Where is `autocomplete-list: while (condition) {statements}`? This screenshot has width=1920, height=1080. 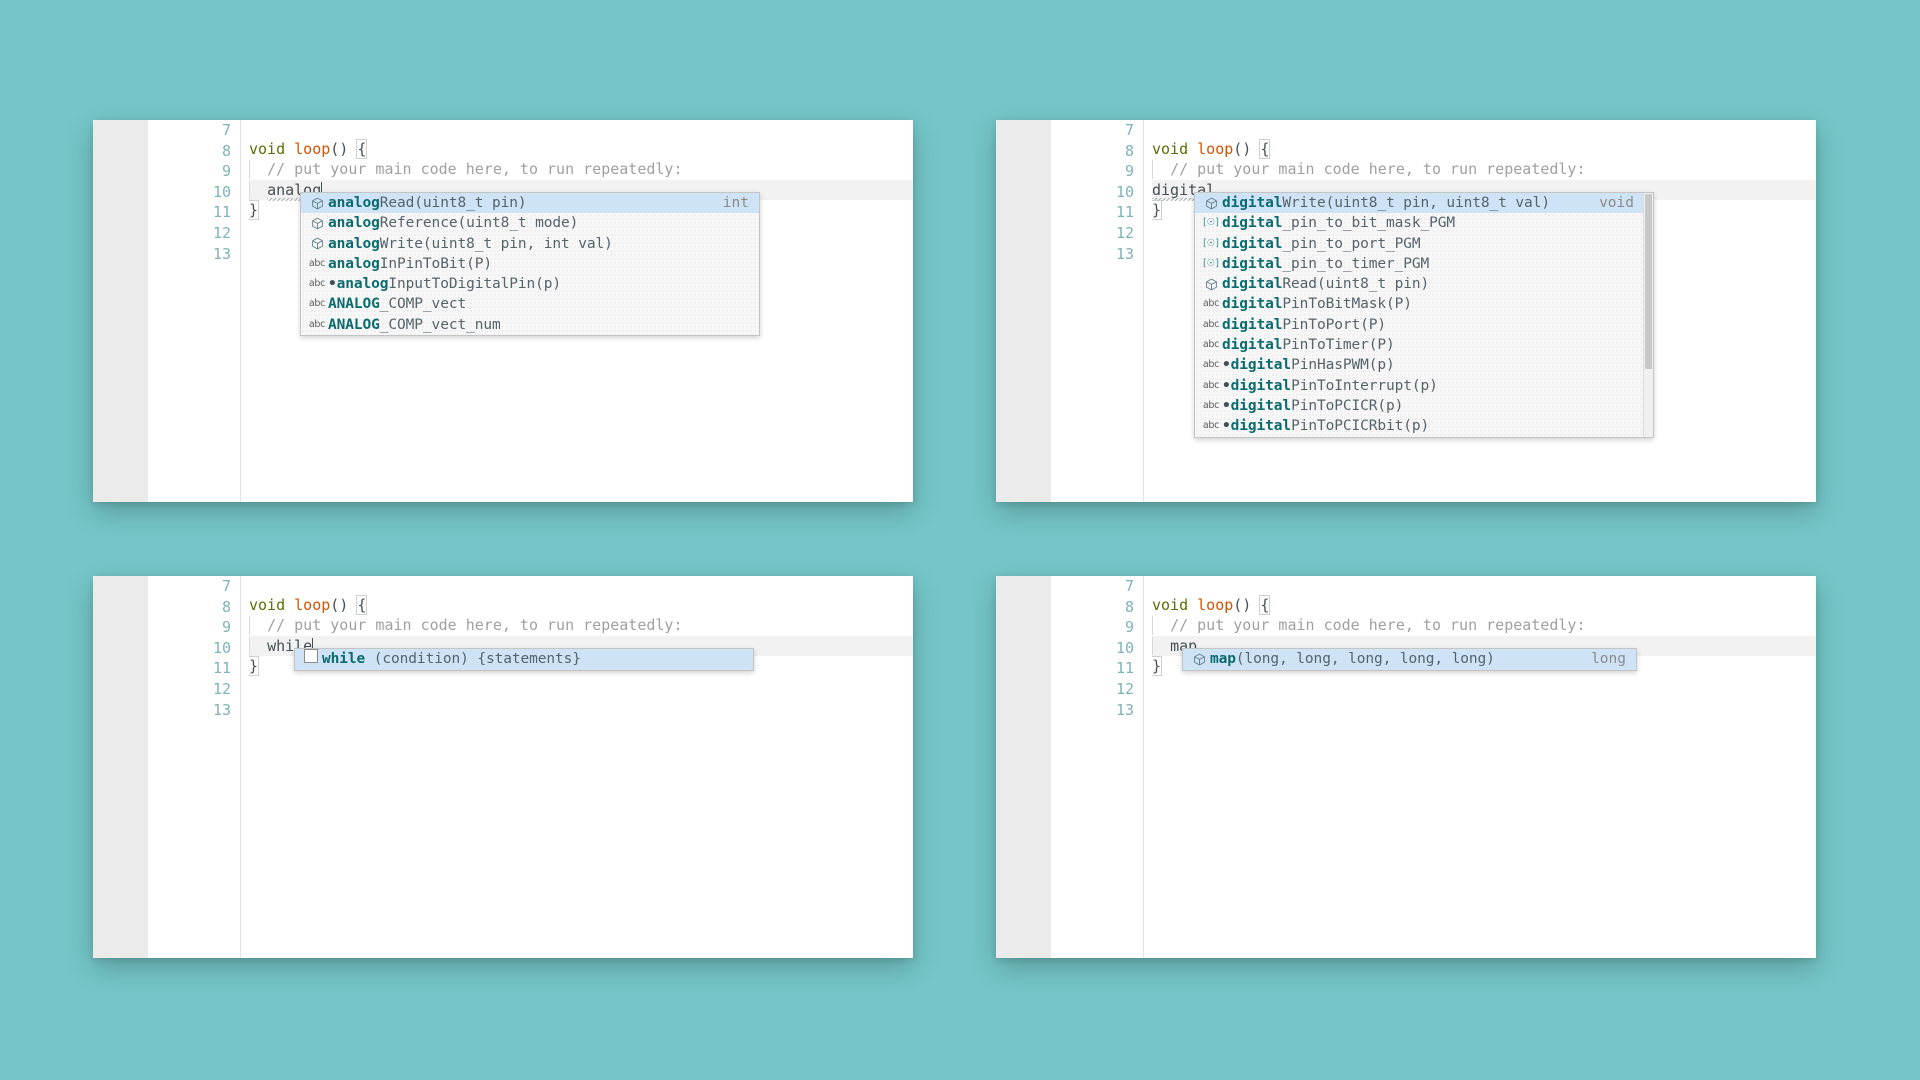
autocomplete-list: while (condition) {statements} is located at coordinates (524, 659).